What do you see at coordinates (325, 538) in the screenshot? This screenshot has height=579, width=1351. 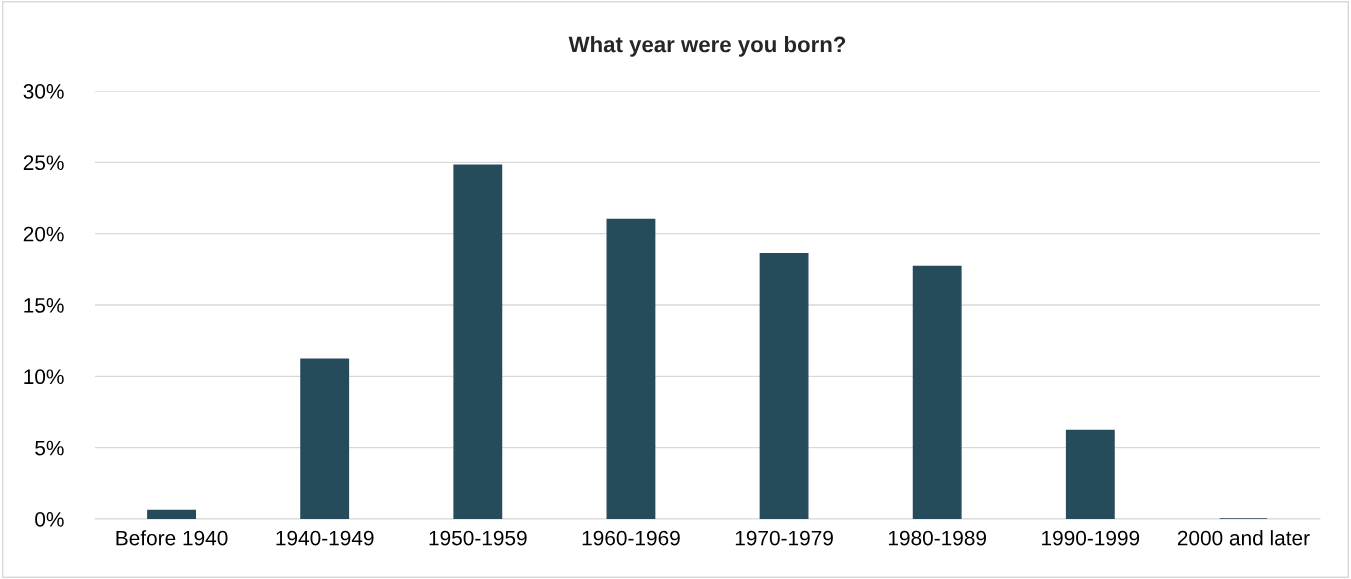 I see `x-tick-label: 1940-1949` at bounding box center [325, 538].